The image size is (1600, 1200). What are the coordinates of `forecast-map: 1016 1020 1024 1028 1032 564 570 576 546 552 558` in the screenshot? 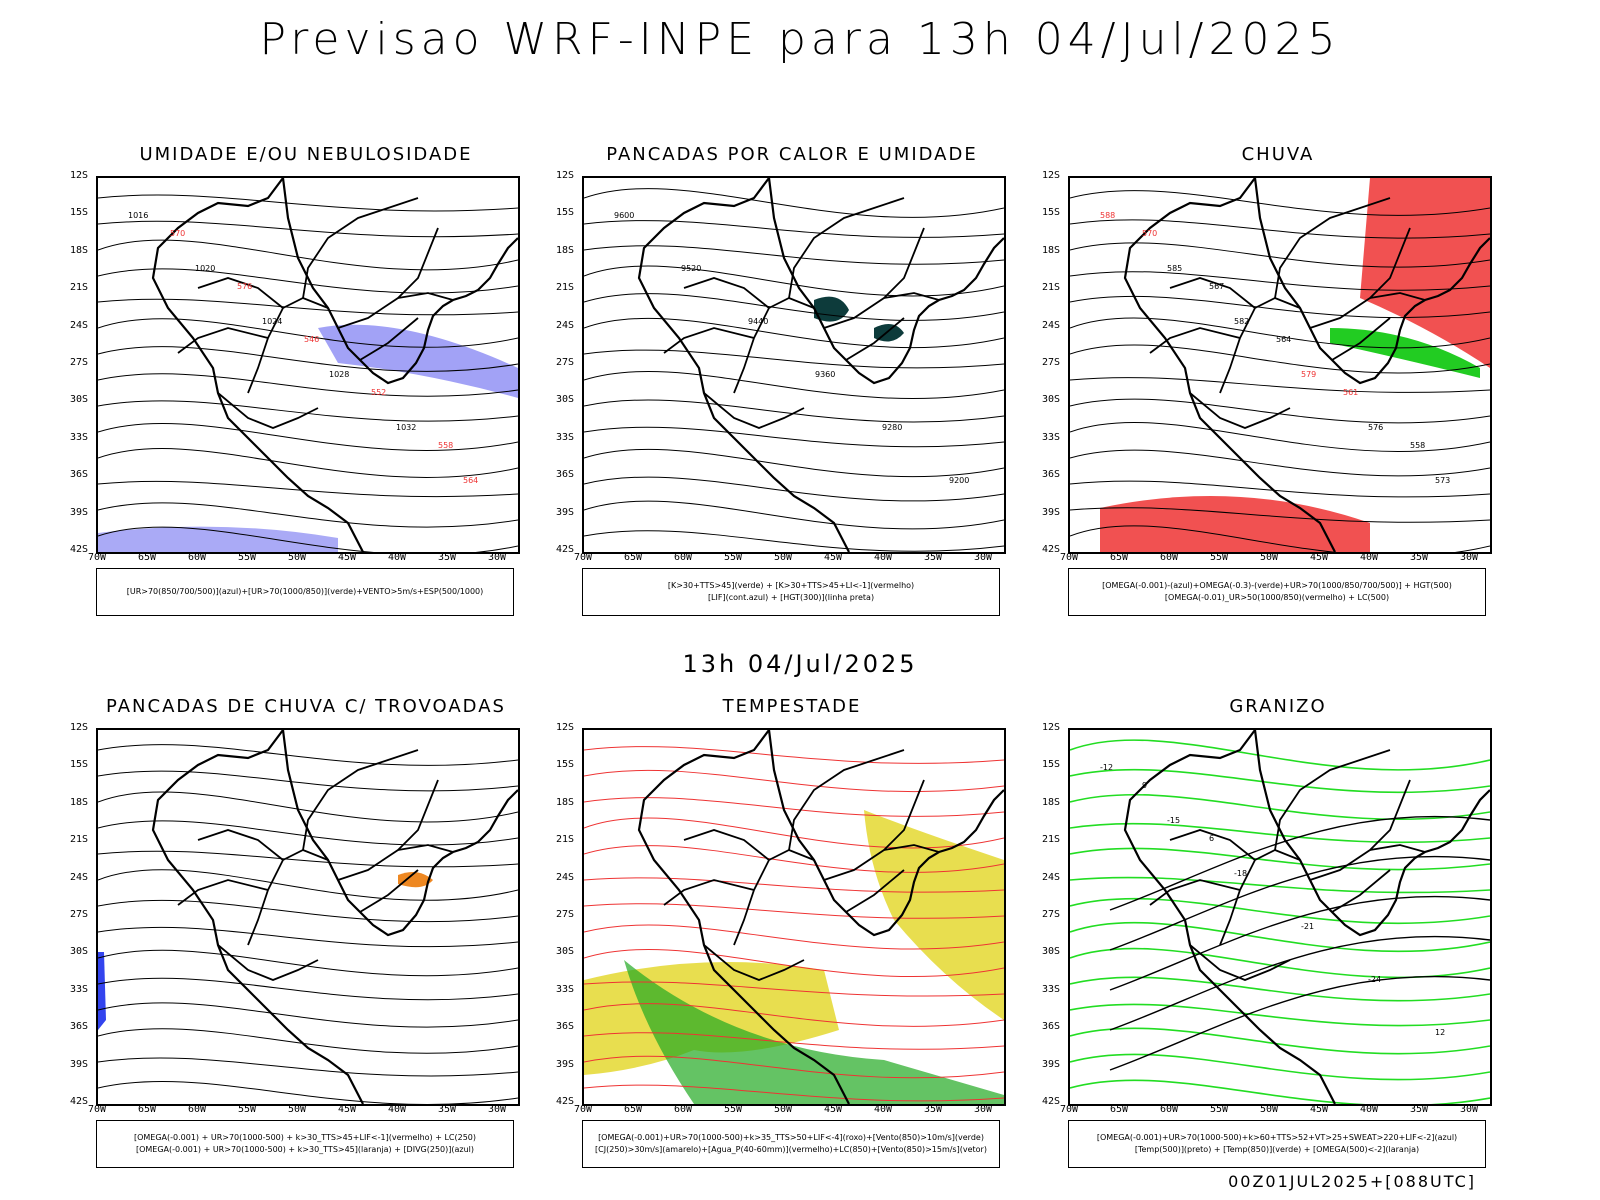 It's located at (308, 365).